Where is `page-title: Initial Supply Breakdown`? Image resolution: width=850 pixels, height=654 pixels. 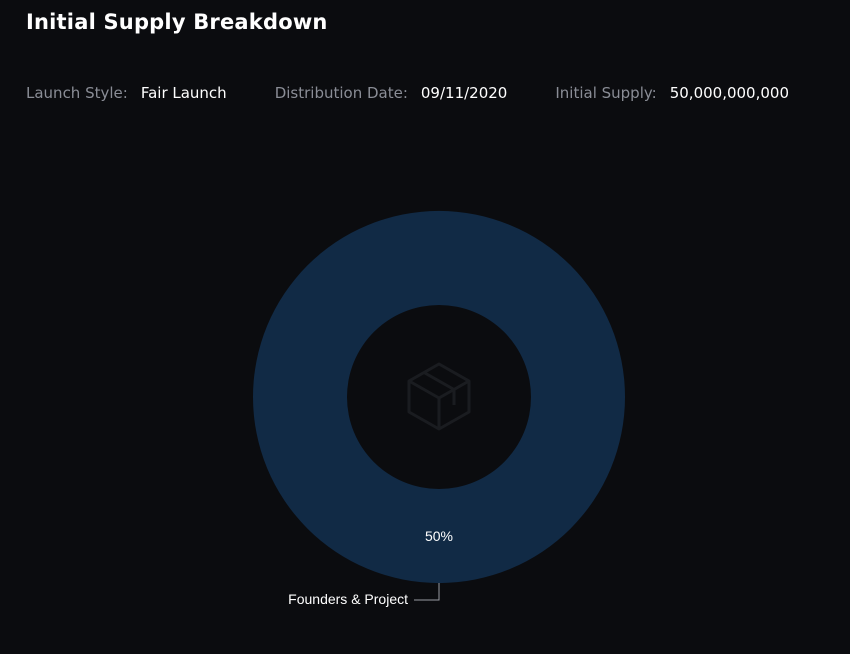
page-title: Initial Supply Breakdown is located at coordinates (177, 22).